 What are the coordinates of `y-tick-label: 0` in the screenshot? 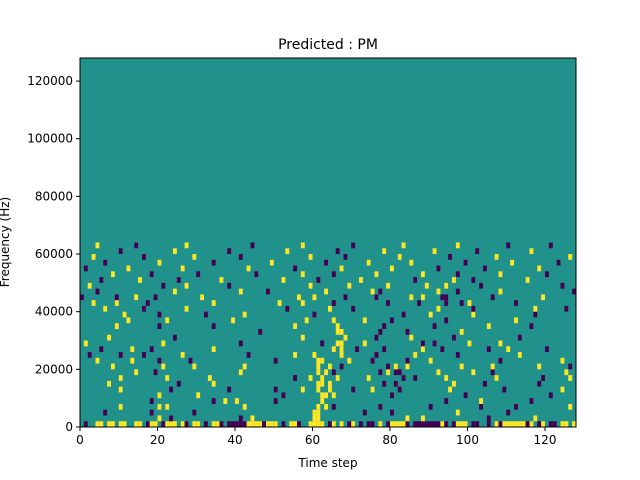 It's located at (69, 427).